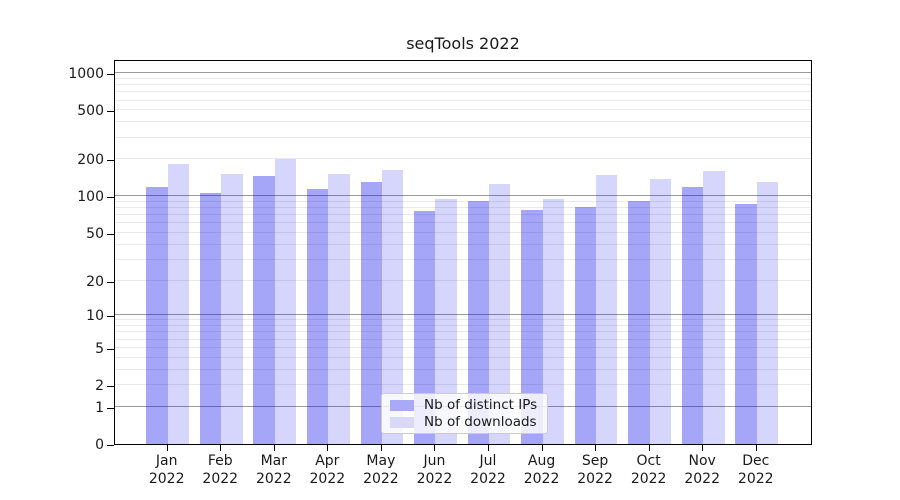  I want to click on x-tick-label-month: Nov, so click(702, 461).